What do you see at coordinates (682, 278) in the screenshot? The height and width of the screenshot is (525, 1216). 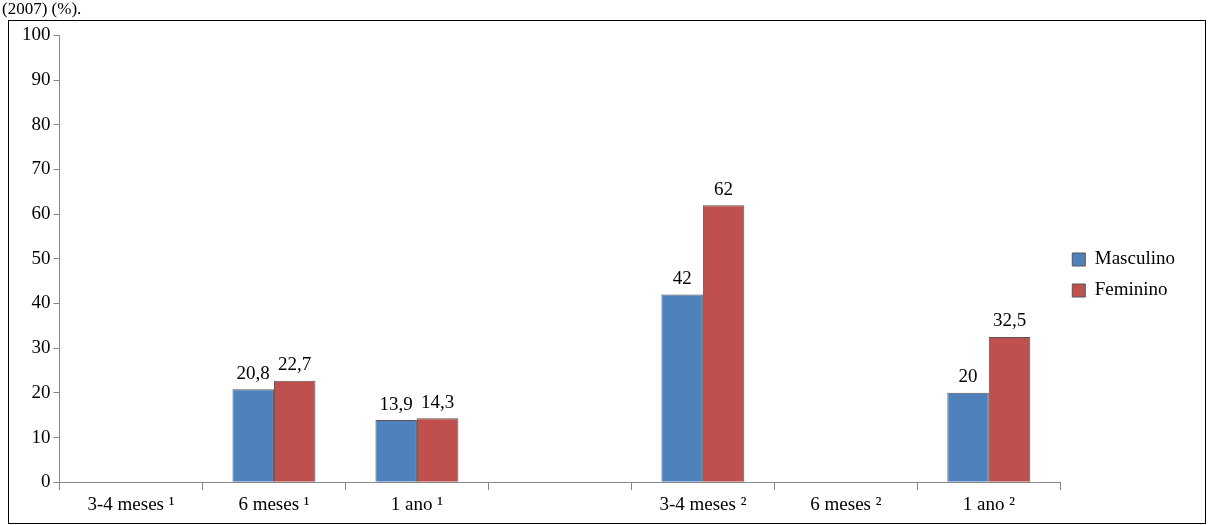 I see `data-label: 42` at bounding box center [682, 278].